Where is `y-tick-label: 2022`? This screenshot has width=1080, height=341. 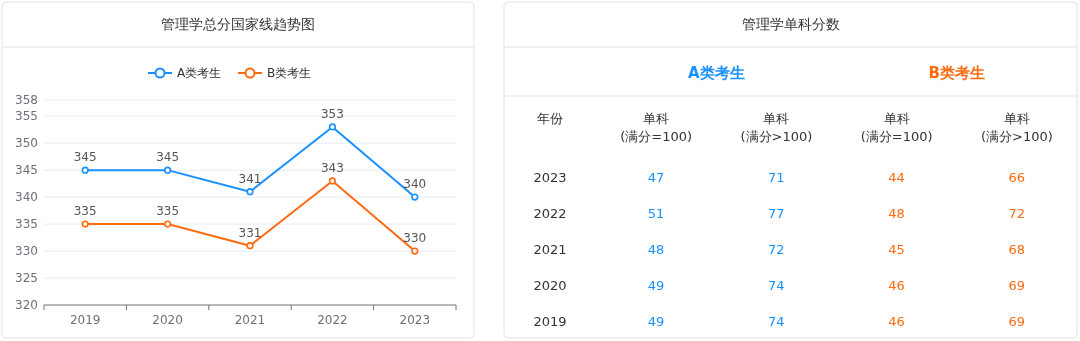
y-tick-label: 2022 is located at coordinates (550, 213).